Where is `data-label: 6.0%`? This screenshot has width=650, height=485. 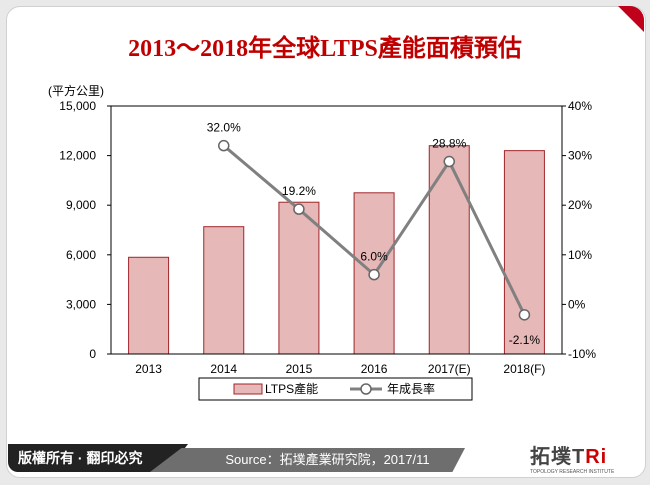
data-label: 6.0% is located at coordinates (374, 257).